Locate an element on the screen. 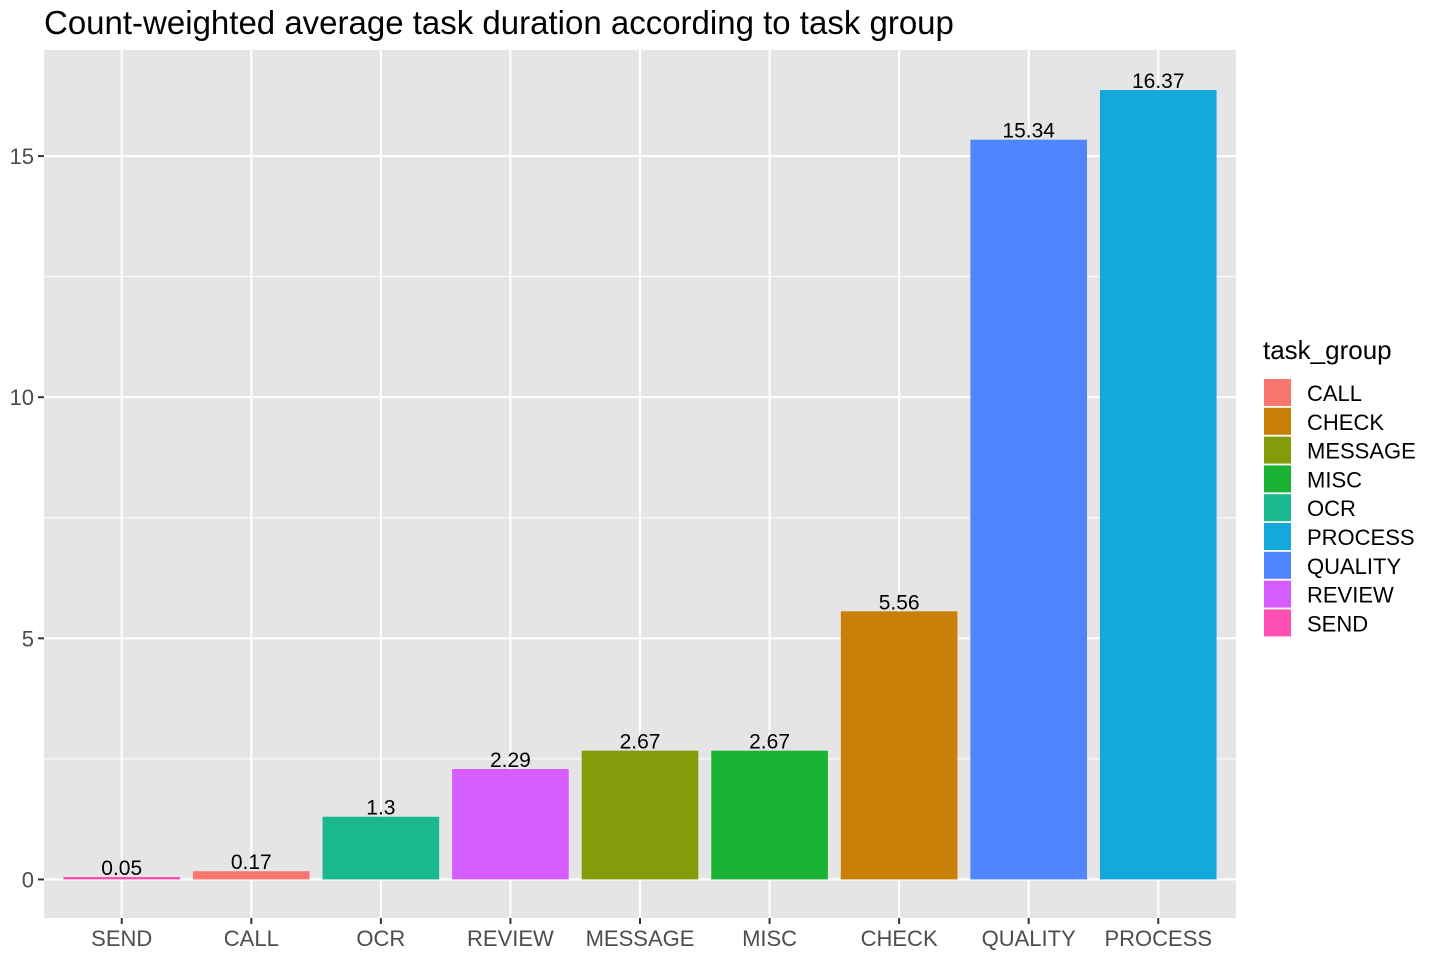 The image size is (1440, 960). x-tick-label: QUALITY is located at coordinates (1029, 938).